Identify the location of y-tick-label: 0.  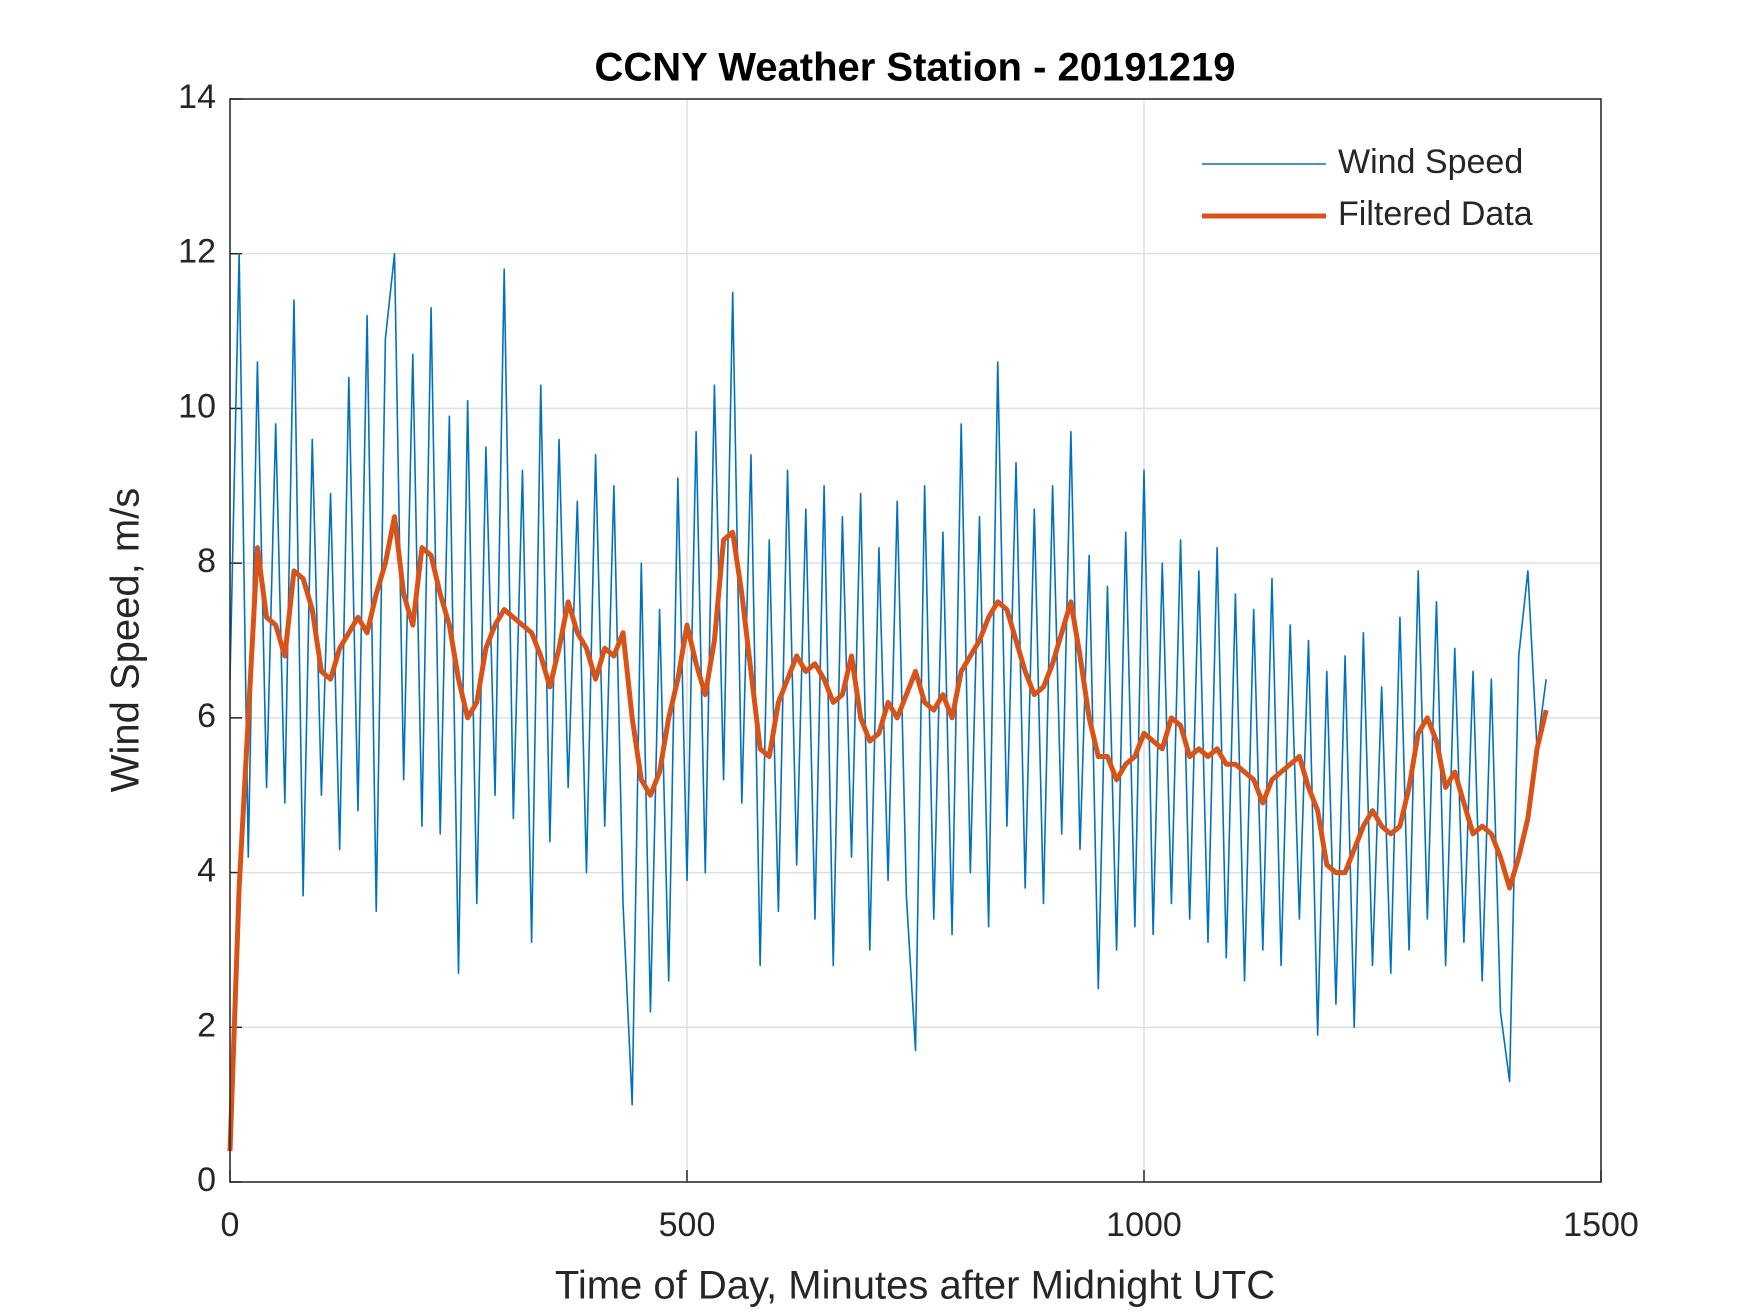
(206, 1180).